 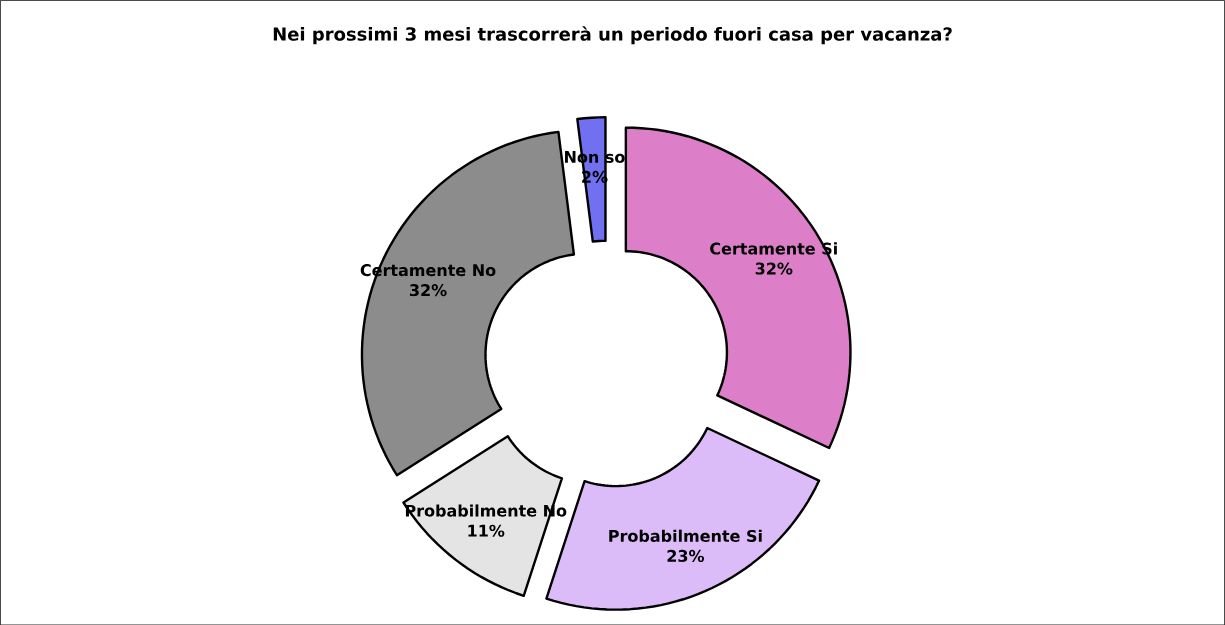 I want to click on slice-label: Probabilmente Si, so click(x=685, y=535).